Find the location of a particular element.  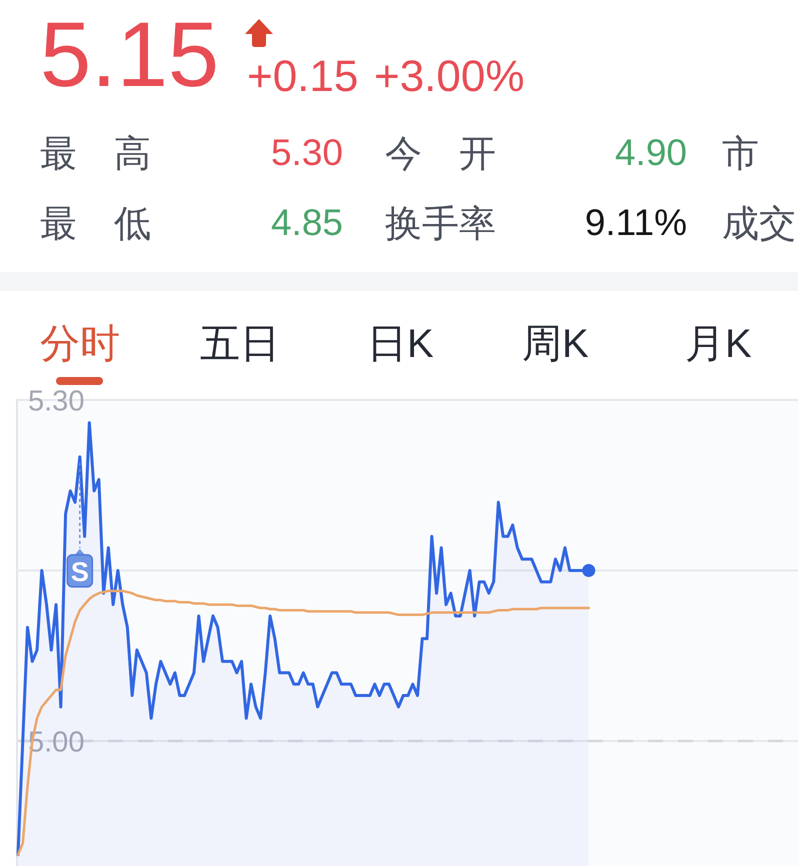

text: 9.11% is located at coordinates (635, 222).